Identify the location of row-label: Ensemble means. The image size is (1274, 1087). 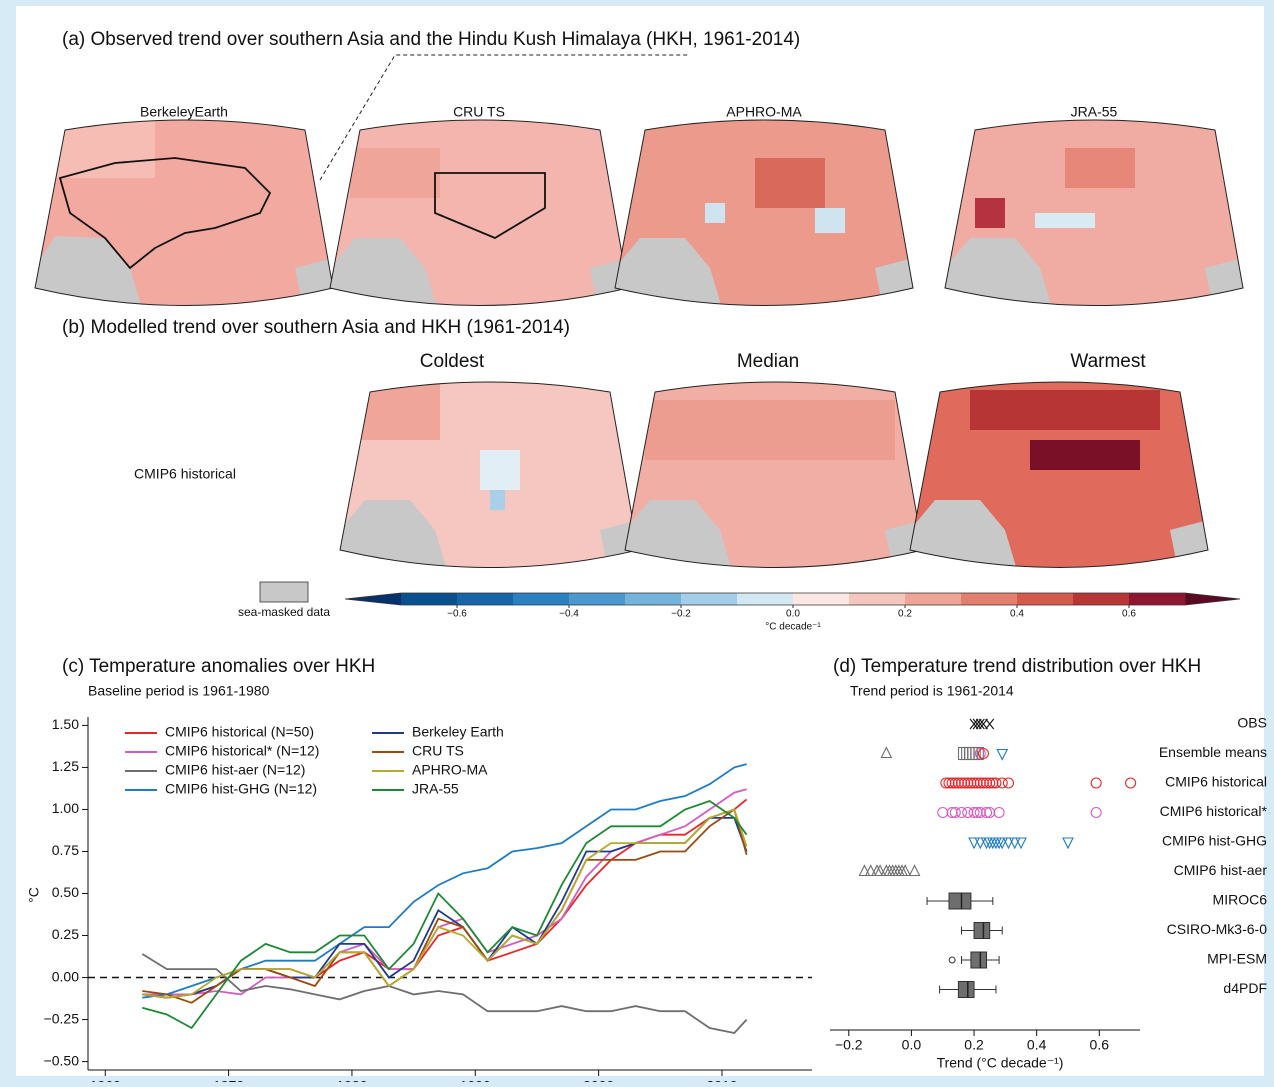
(1213, 752).